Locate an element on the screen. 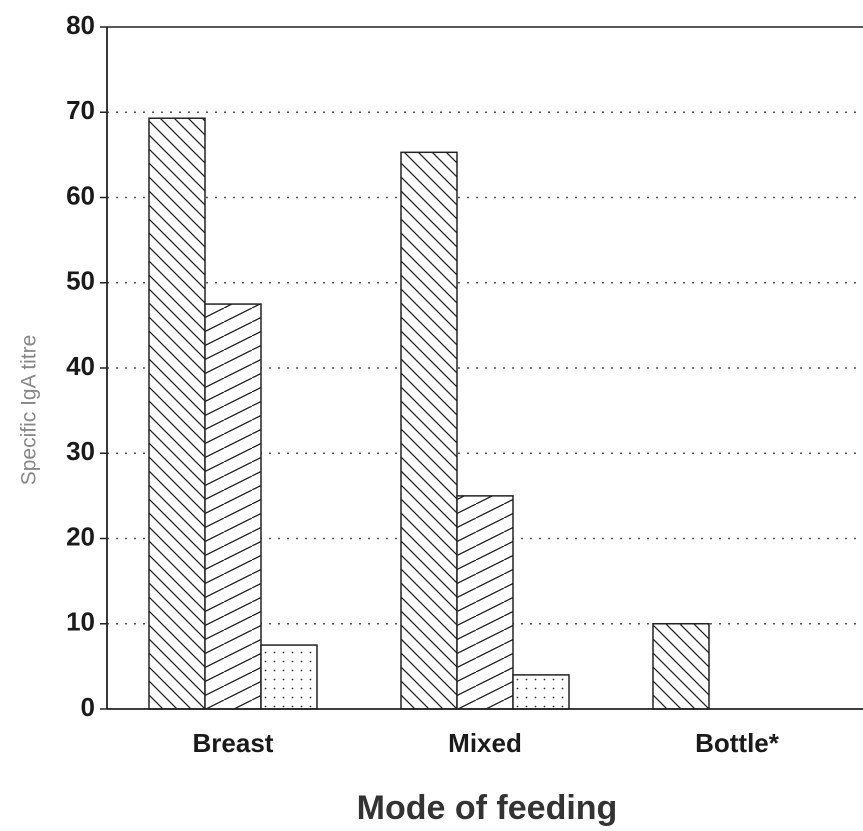  y-tick-label: 0 is located at coordinates (88, 707).